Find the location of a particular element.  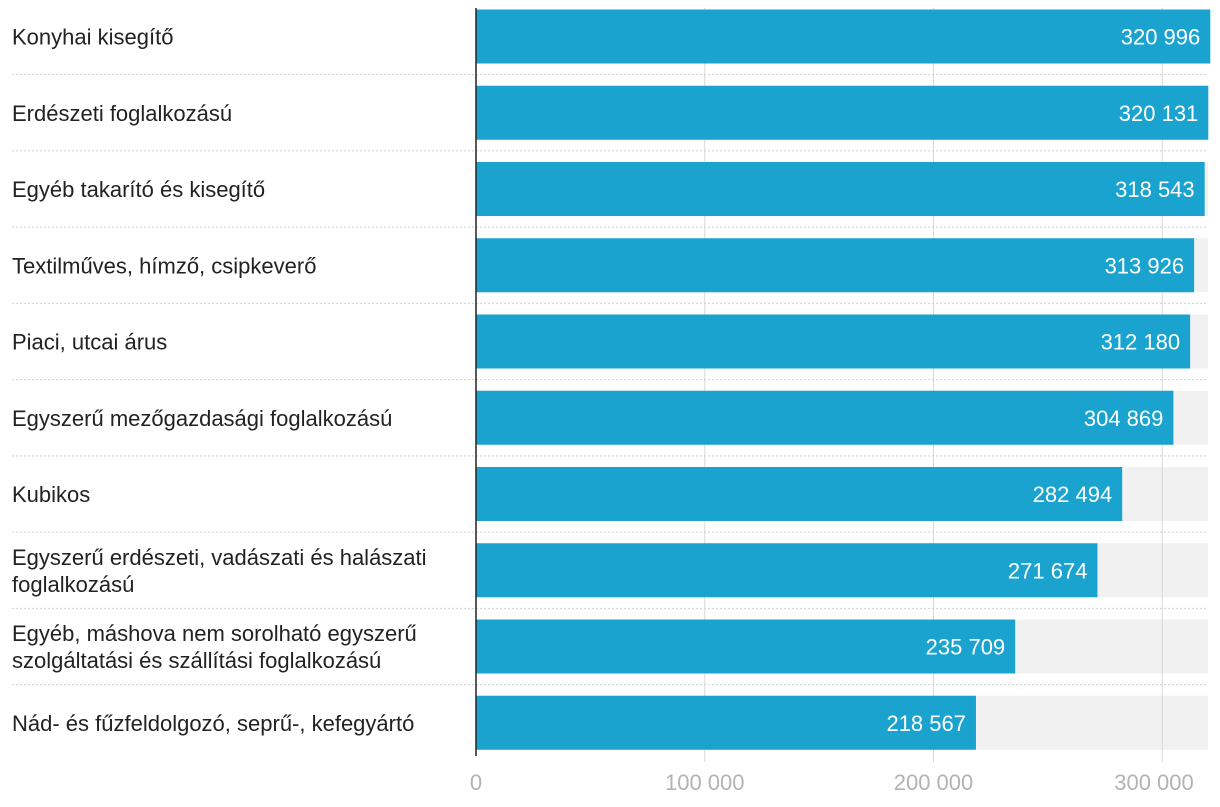

bar-value-label: 271 674 is located at coordinates (1048, 570).